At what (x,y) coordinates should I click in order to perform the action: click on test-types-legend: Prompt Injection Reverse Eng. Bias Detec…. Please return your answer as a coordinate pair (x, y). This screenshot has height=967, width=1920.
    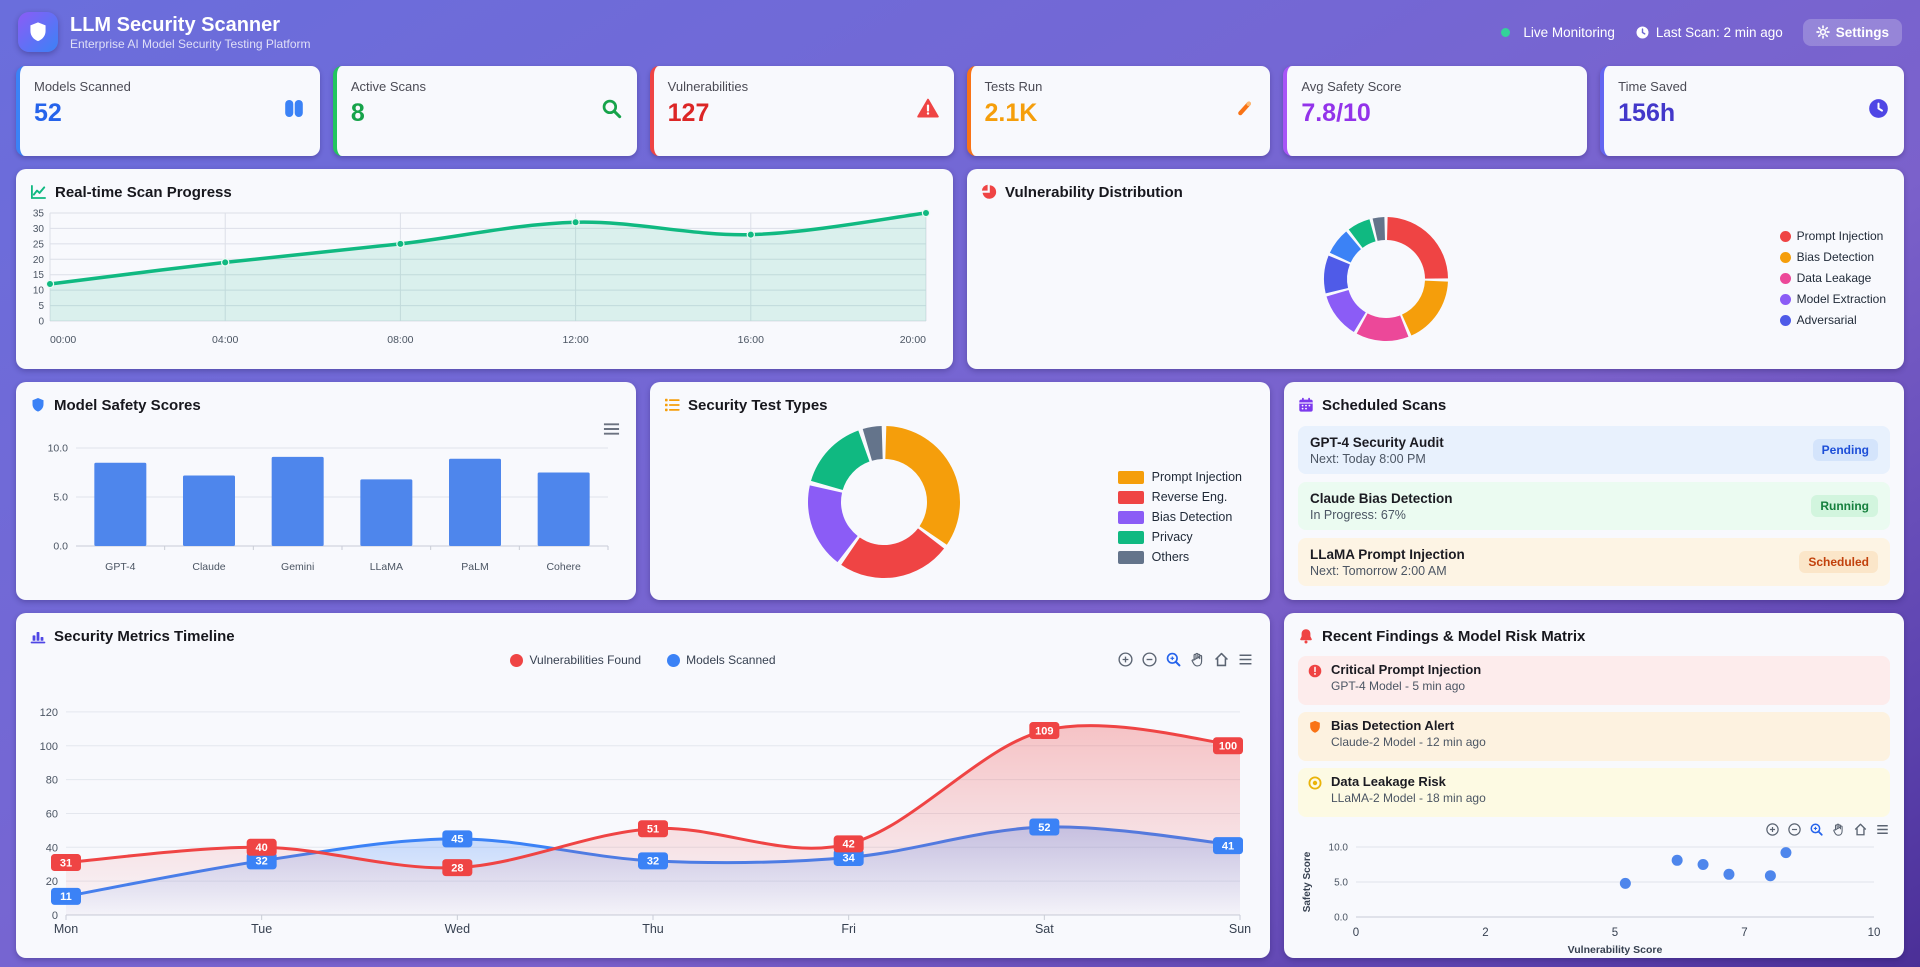
    Looking at the image, I should click on (1160, 517).